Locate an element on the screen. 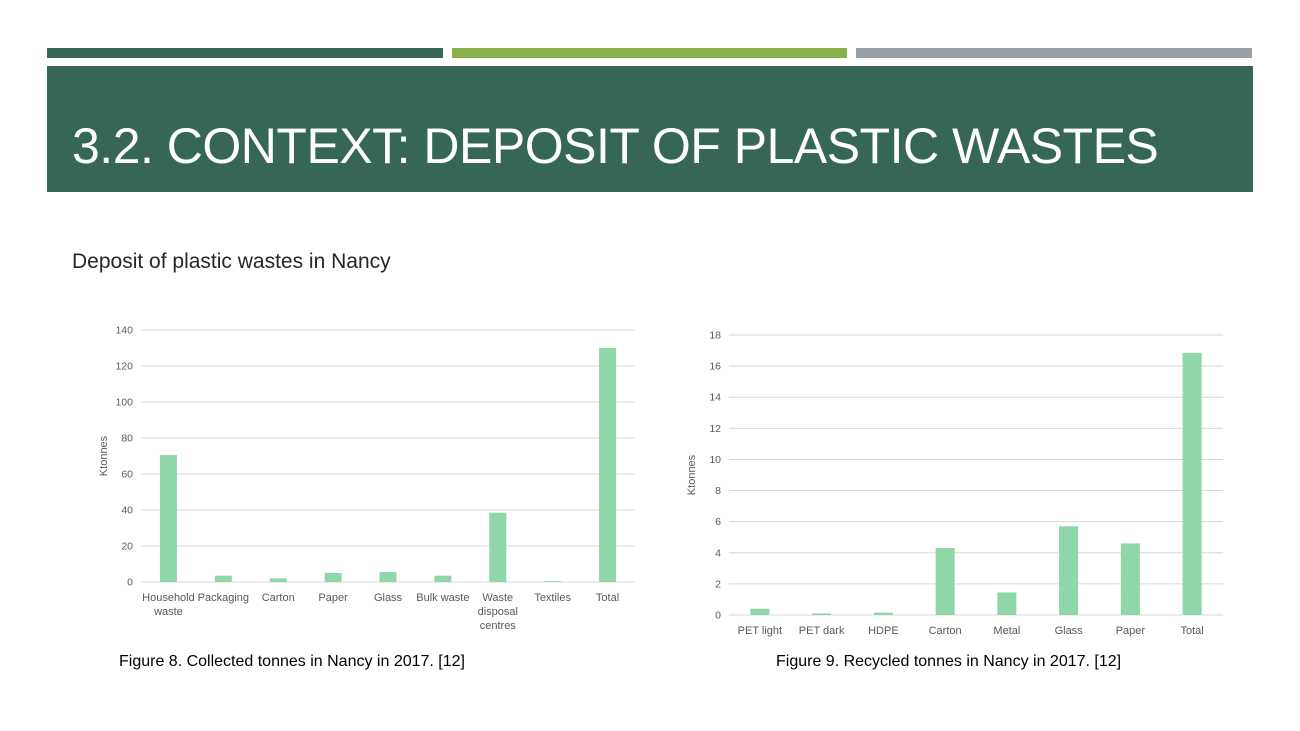  y-tick-label: 4 is located at coordinates (718, 553).